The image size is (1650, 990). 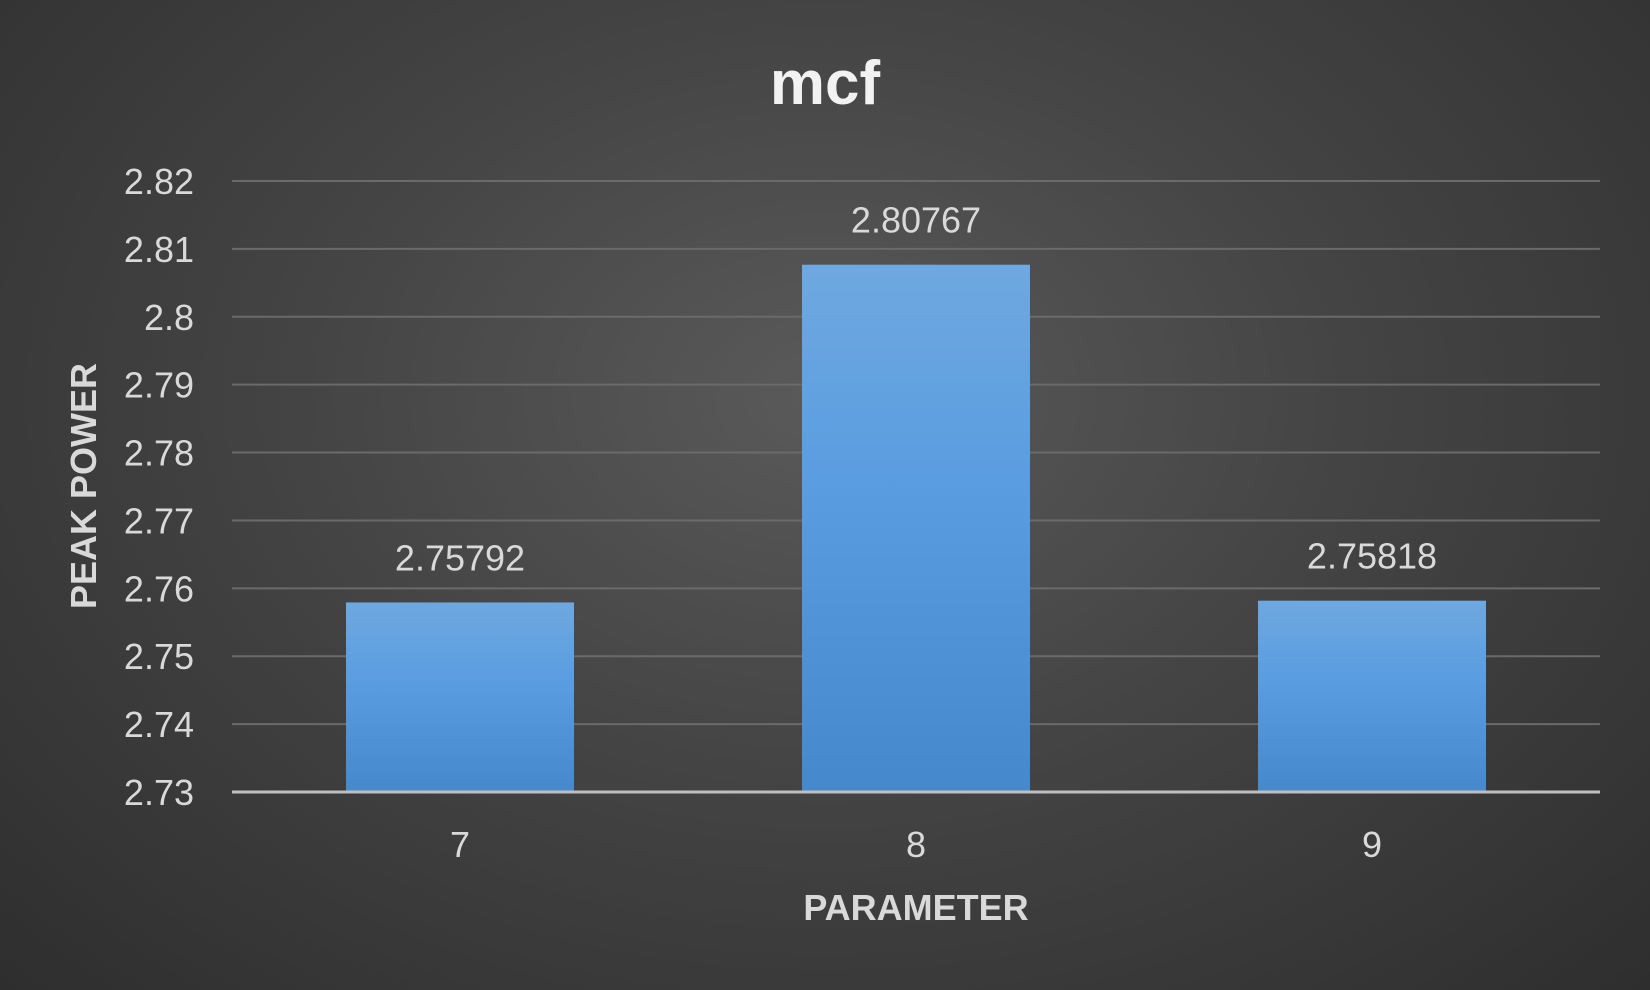 What do you see at coordinates (159, 792) in the screenshot?
I see `y-tick-label: 2.73` at bounding box center [159, 792].